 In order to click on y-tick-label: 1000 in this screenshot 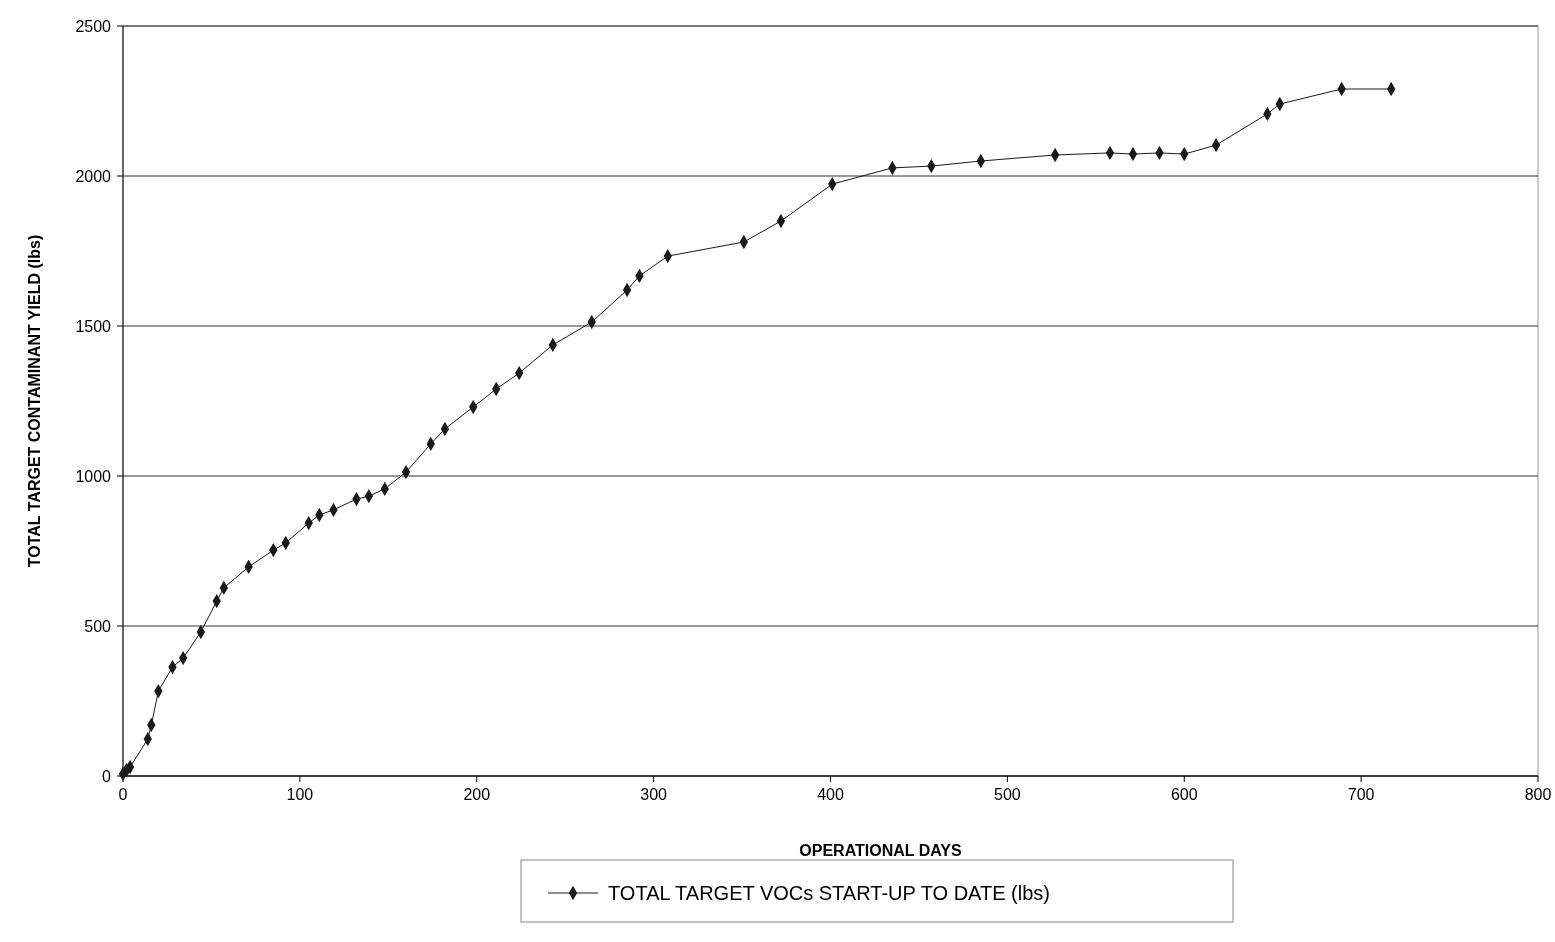, I will do `click(93, 476)`.